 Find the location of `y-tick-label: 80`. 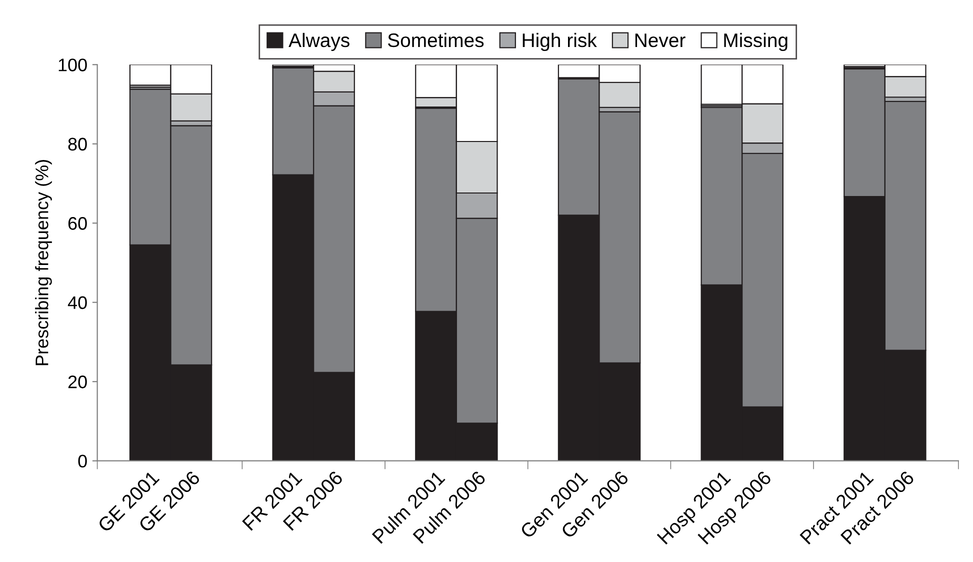

y-tick-label: 80 is located at coordinates (77, 144).